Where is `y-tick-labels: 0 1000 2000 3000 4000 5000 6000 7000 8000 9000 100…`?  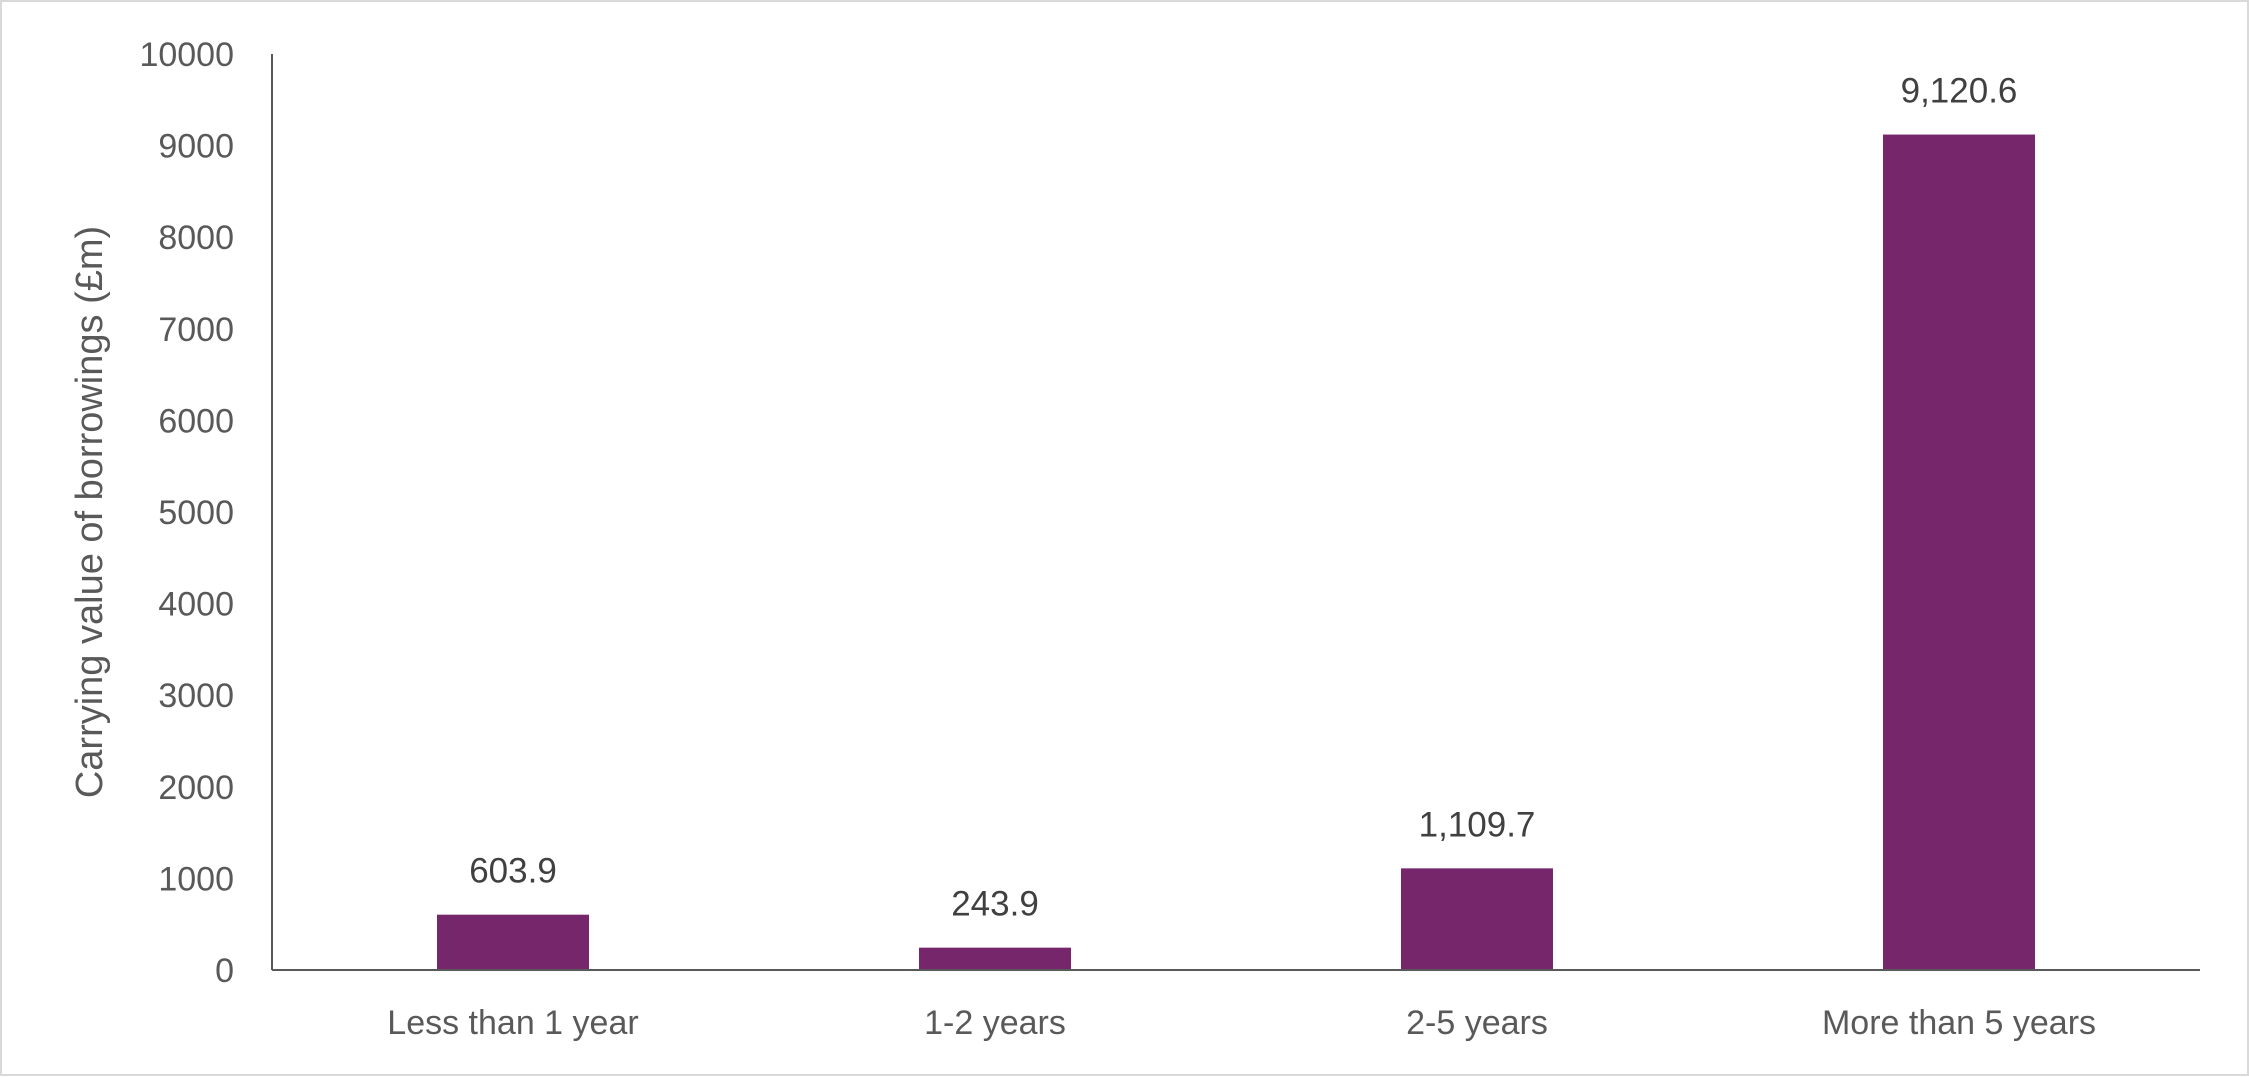 y-tick-labels: 0 1000 2000 3000 4000 5000 6000 7000 8000 9000 100… is located at coordinates (186, 513).